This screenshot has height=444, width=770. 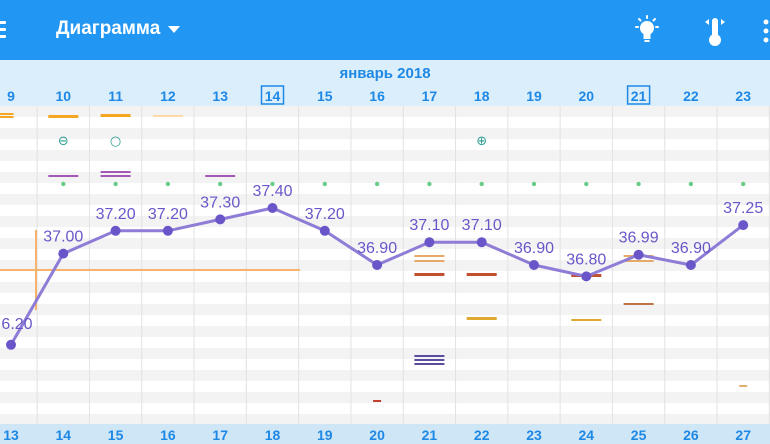 I want to click on day-label: 21, so click(x=639, y=96).